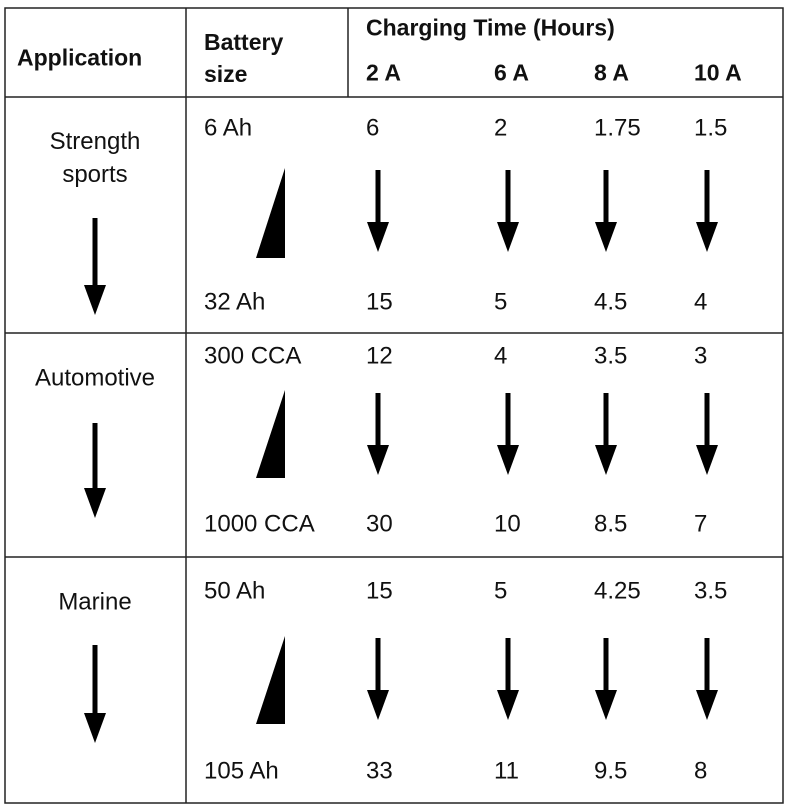 The width and height of the screenshot is (789, 809). Describe the element at coordinates (701, 524) in the screenshot. I see `charging-time-to: 7` at that location.